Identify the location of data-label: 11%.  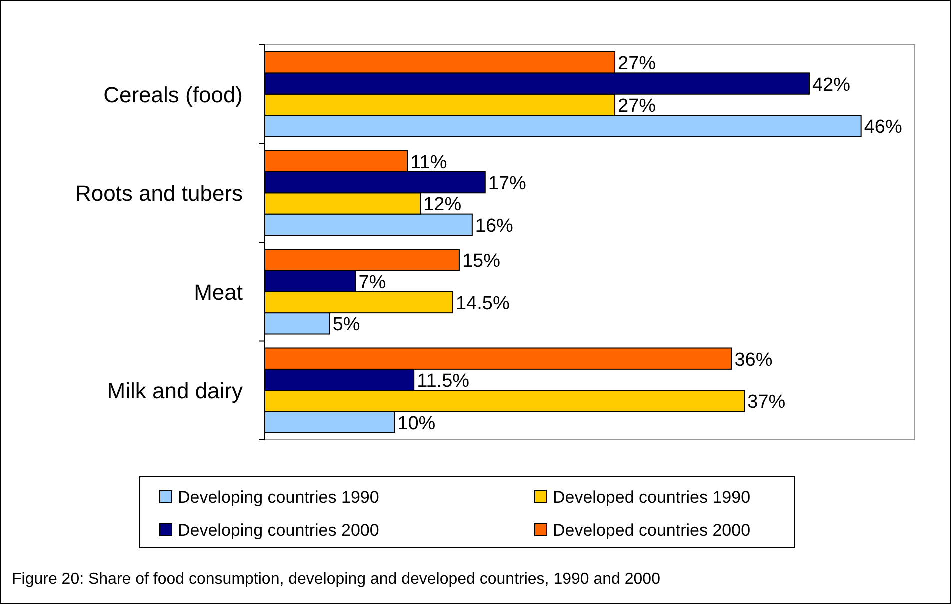
(429, 163).